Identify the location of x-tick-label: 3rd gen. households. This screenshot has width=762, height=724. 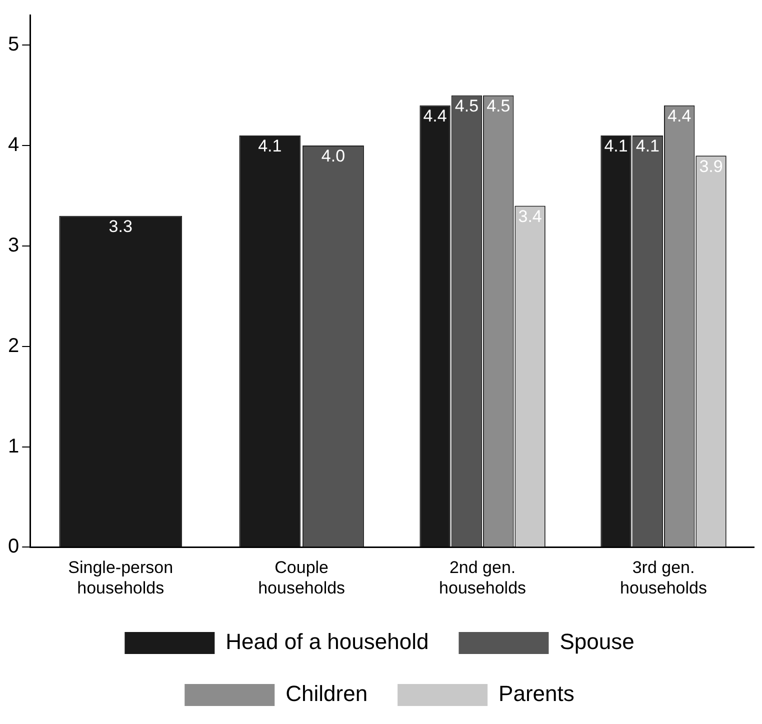
(663, 578).